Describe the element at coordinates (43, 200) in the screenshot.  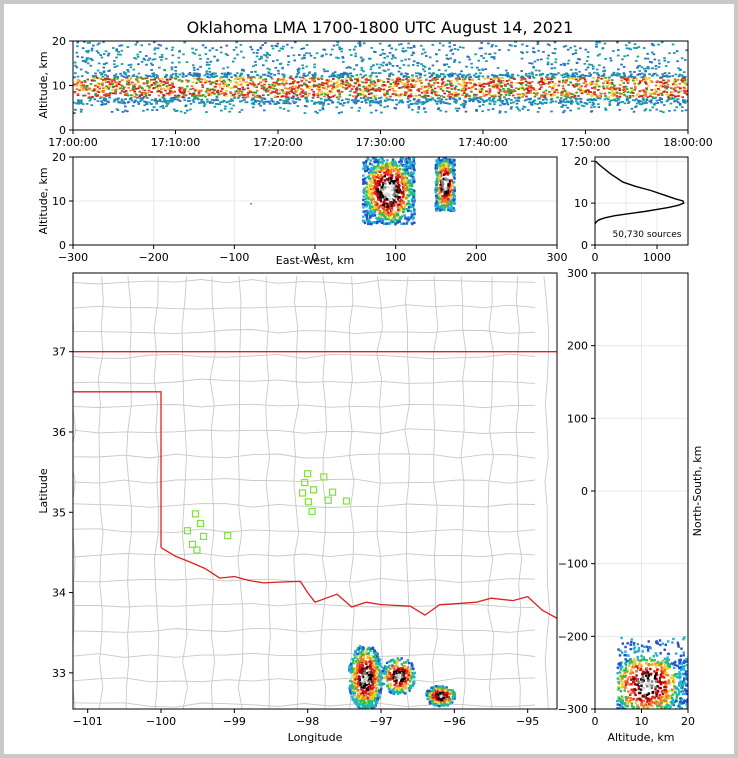
I see `ew-ylabel: Altitude, km` at that location.